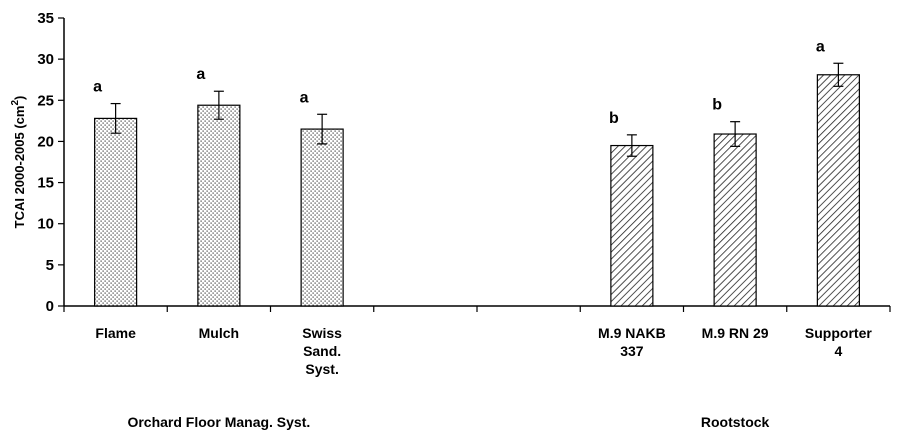 This screenshot has width=897, height=435. I want to click on y-tick-label: 35, so click(45, 18).